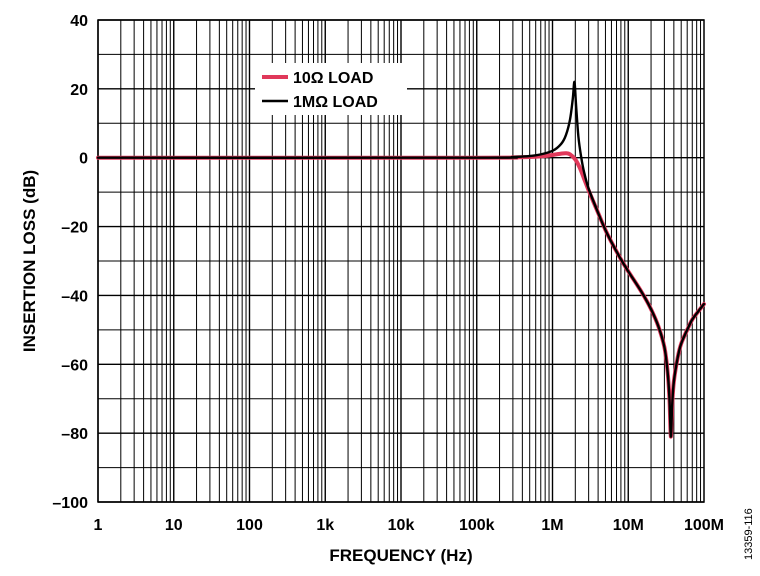 The height and width of the screenshot is (576, 760). Describe the element at coordinates (333, 78) in the screenshot. I see `legend-label-10ohm: 10Ω LOAD` at that location.